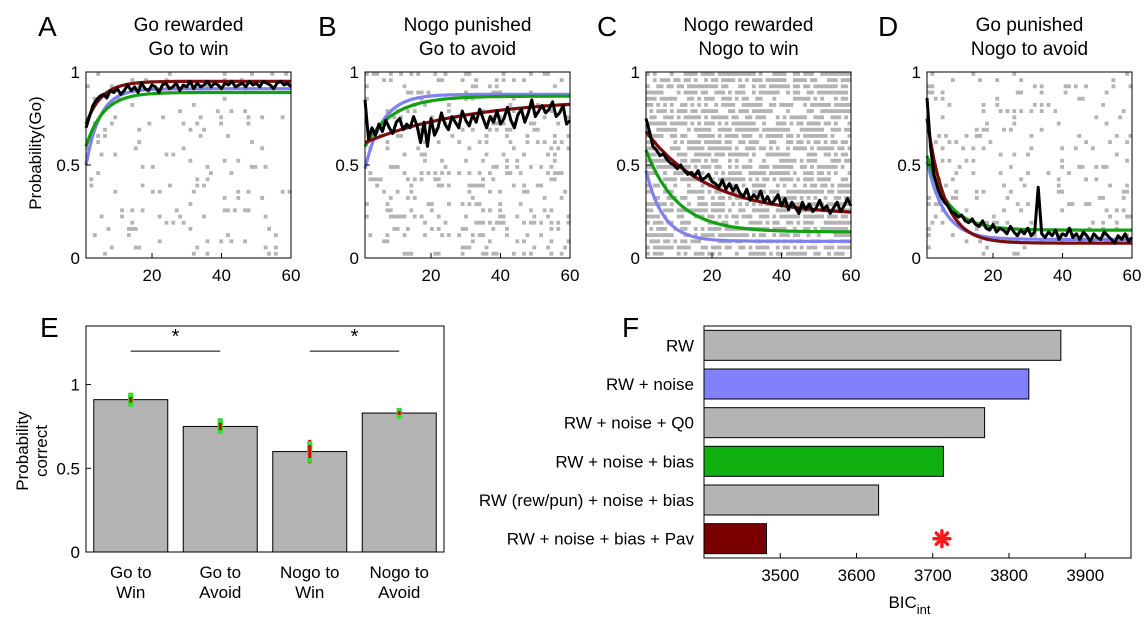 The image size is (1145, 617). I want to click on y-tick-label: 0.5, so click(909, 165).